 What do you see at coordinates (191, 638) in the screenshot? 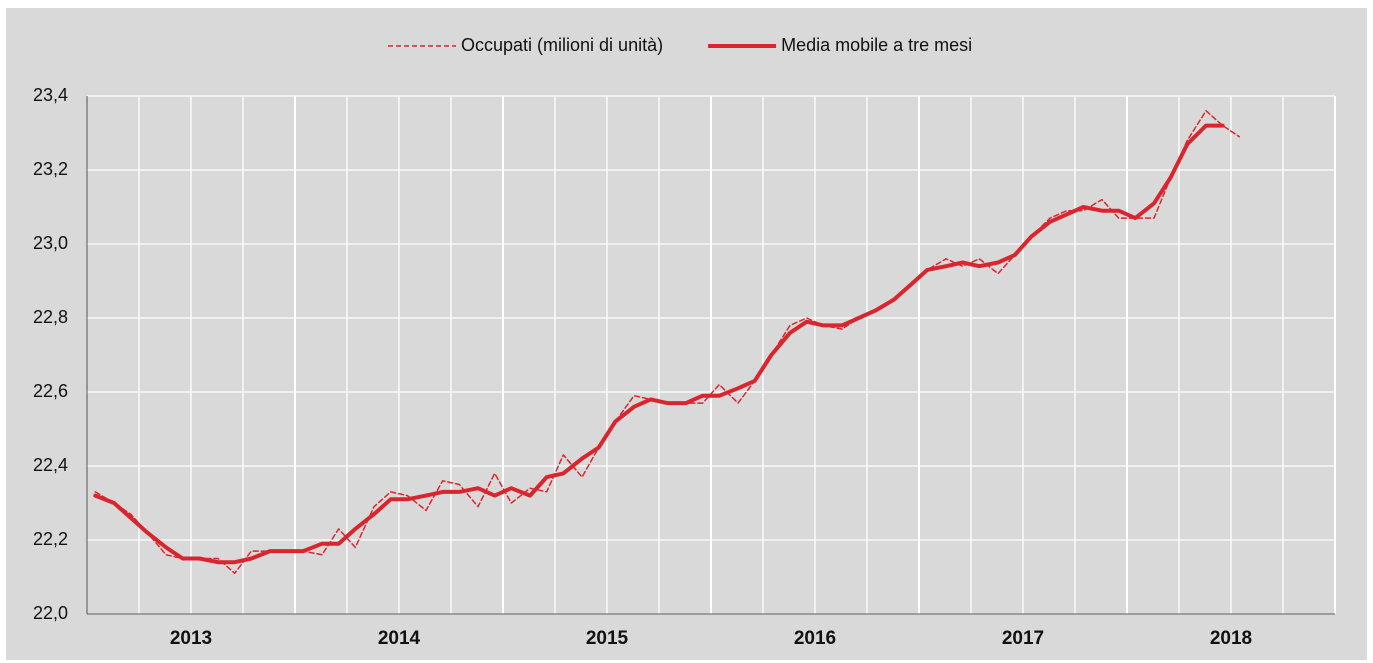
I see `x-tick-label: 2013` at bounding box center [191, 638].